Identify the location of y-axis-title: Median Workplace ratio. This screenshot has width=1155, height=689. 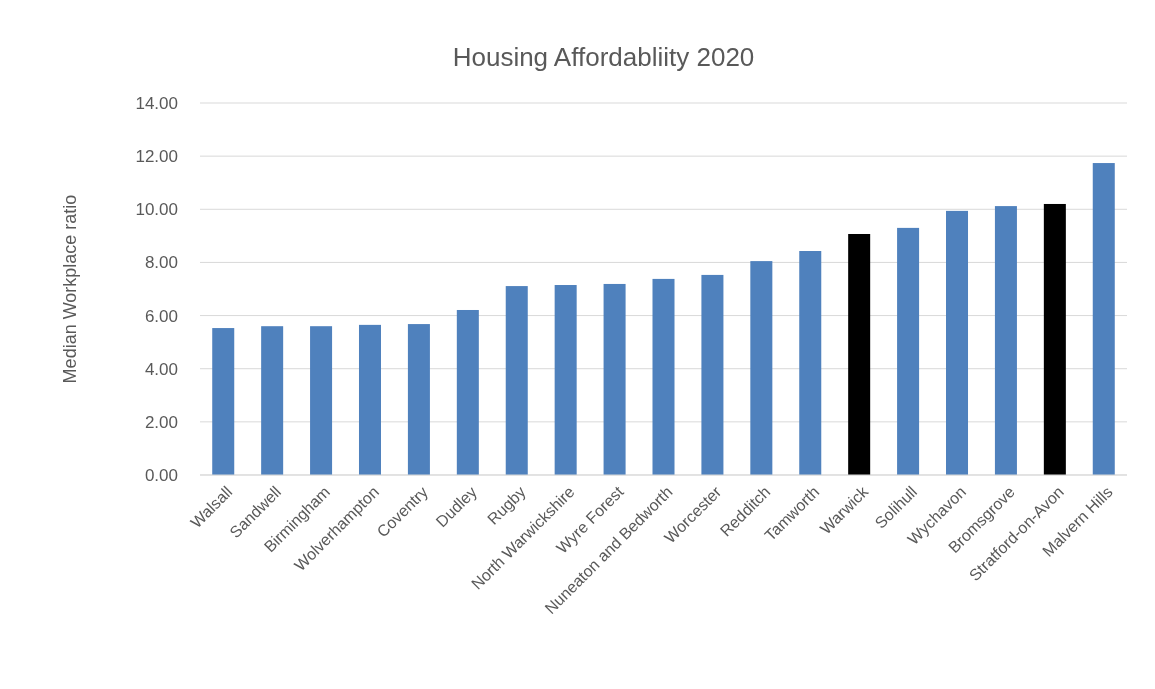
(70, 289).